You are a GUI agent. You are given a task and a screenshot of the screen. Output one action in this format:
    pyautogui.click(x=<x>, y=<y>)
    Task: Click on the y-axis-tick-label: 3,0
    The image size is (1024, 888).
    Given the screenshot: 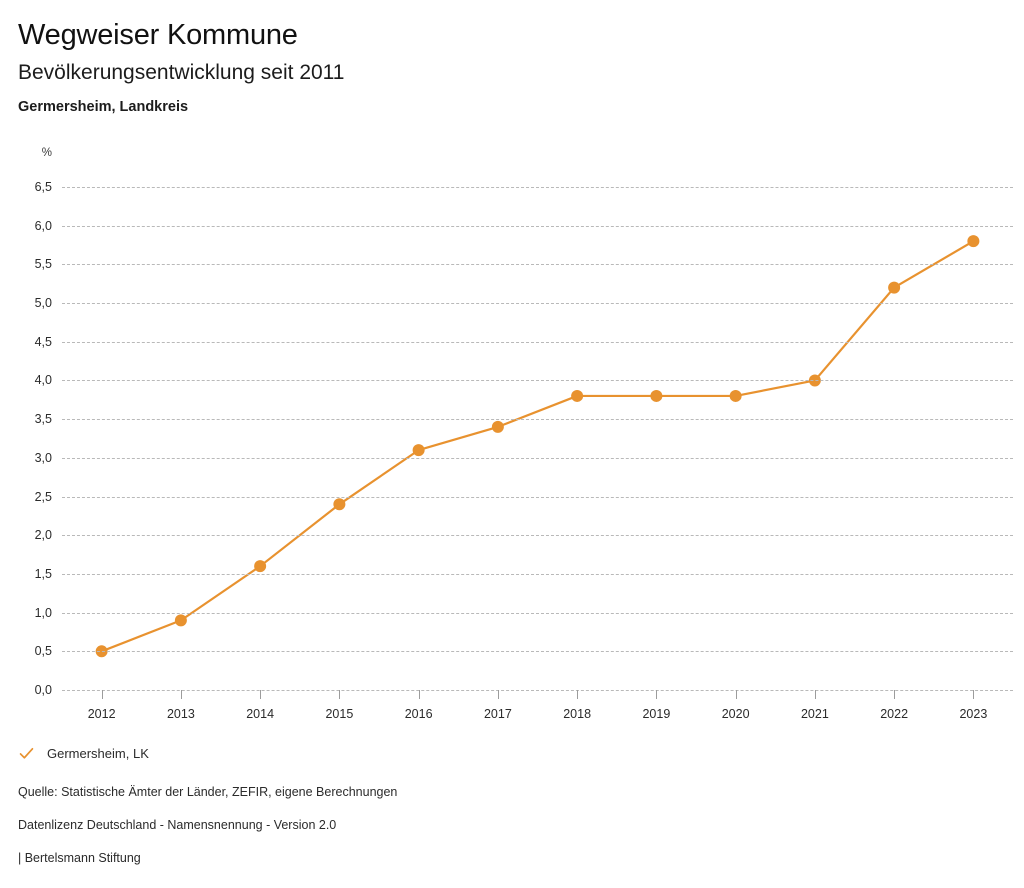 What is the action you would take?
    pyautogui.click(x=43, y=457)
    